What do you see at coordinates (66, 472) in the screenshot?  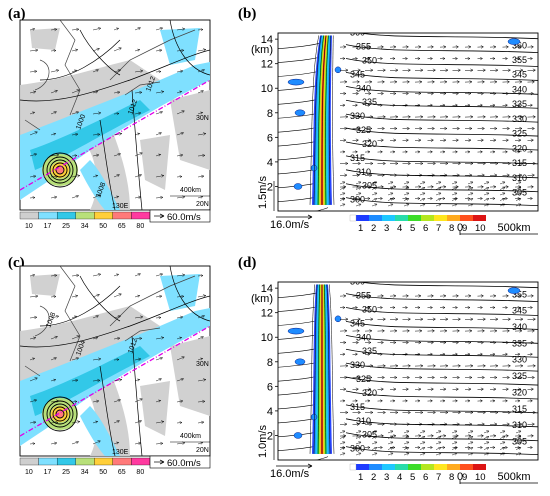 I see `colorbar-tick-label: 25` at bounding box center [66, 472].